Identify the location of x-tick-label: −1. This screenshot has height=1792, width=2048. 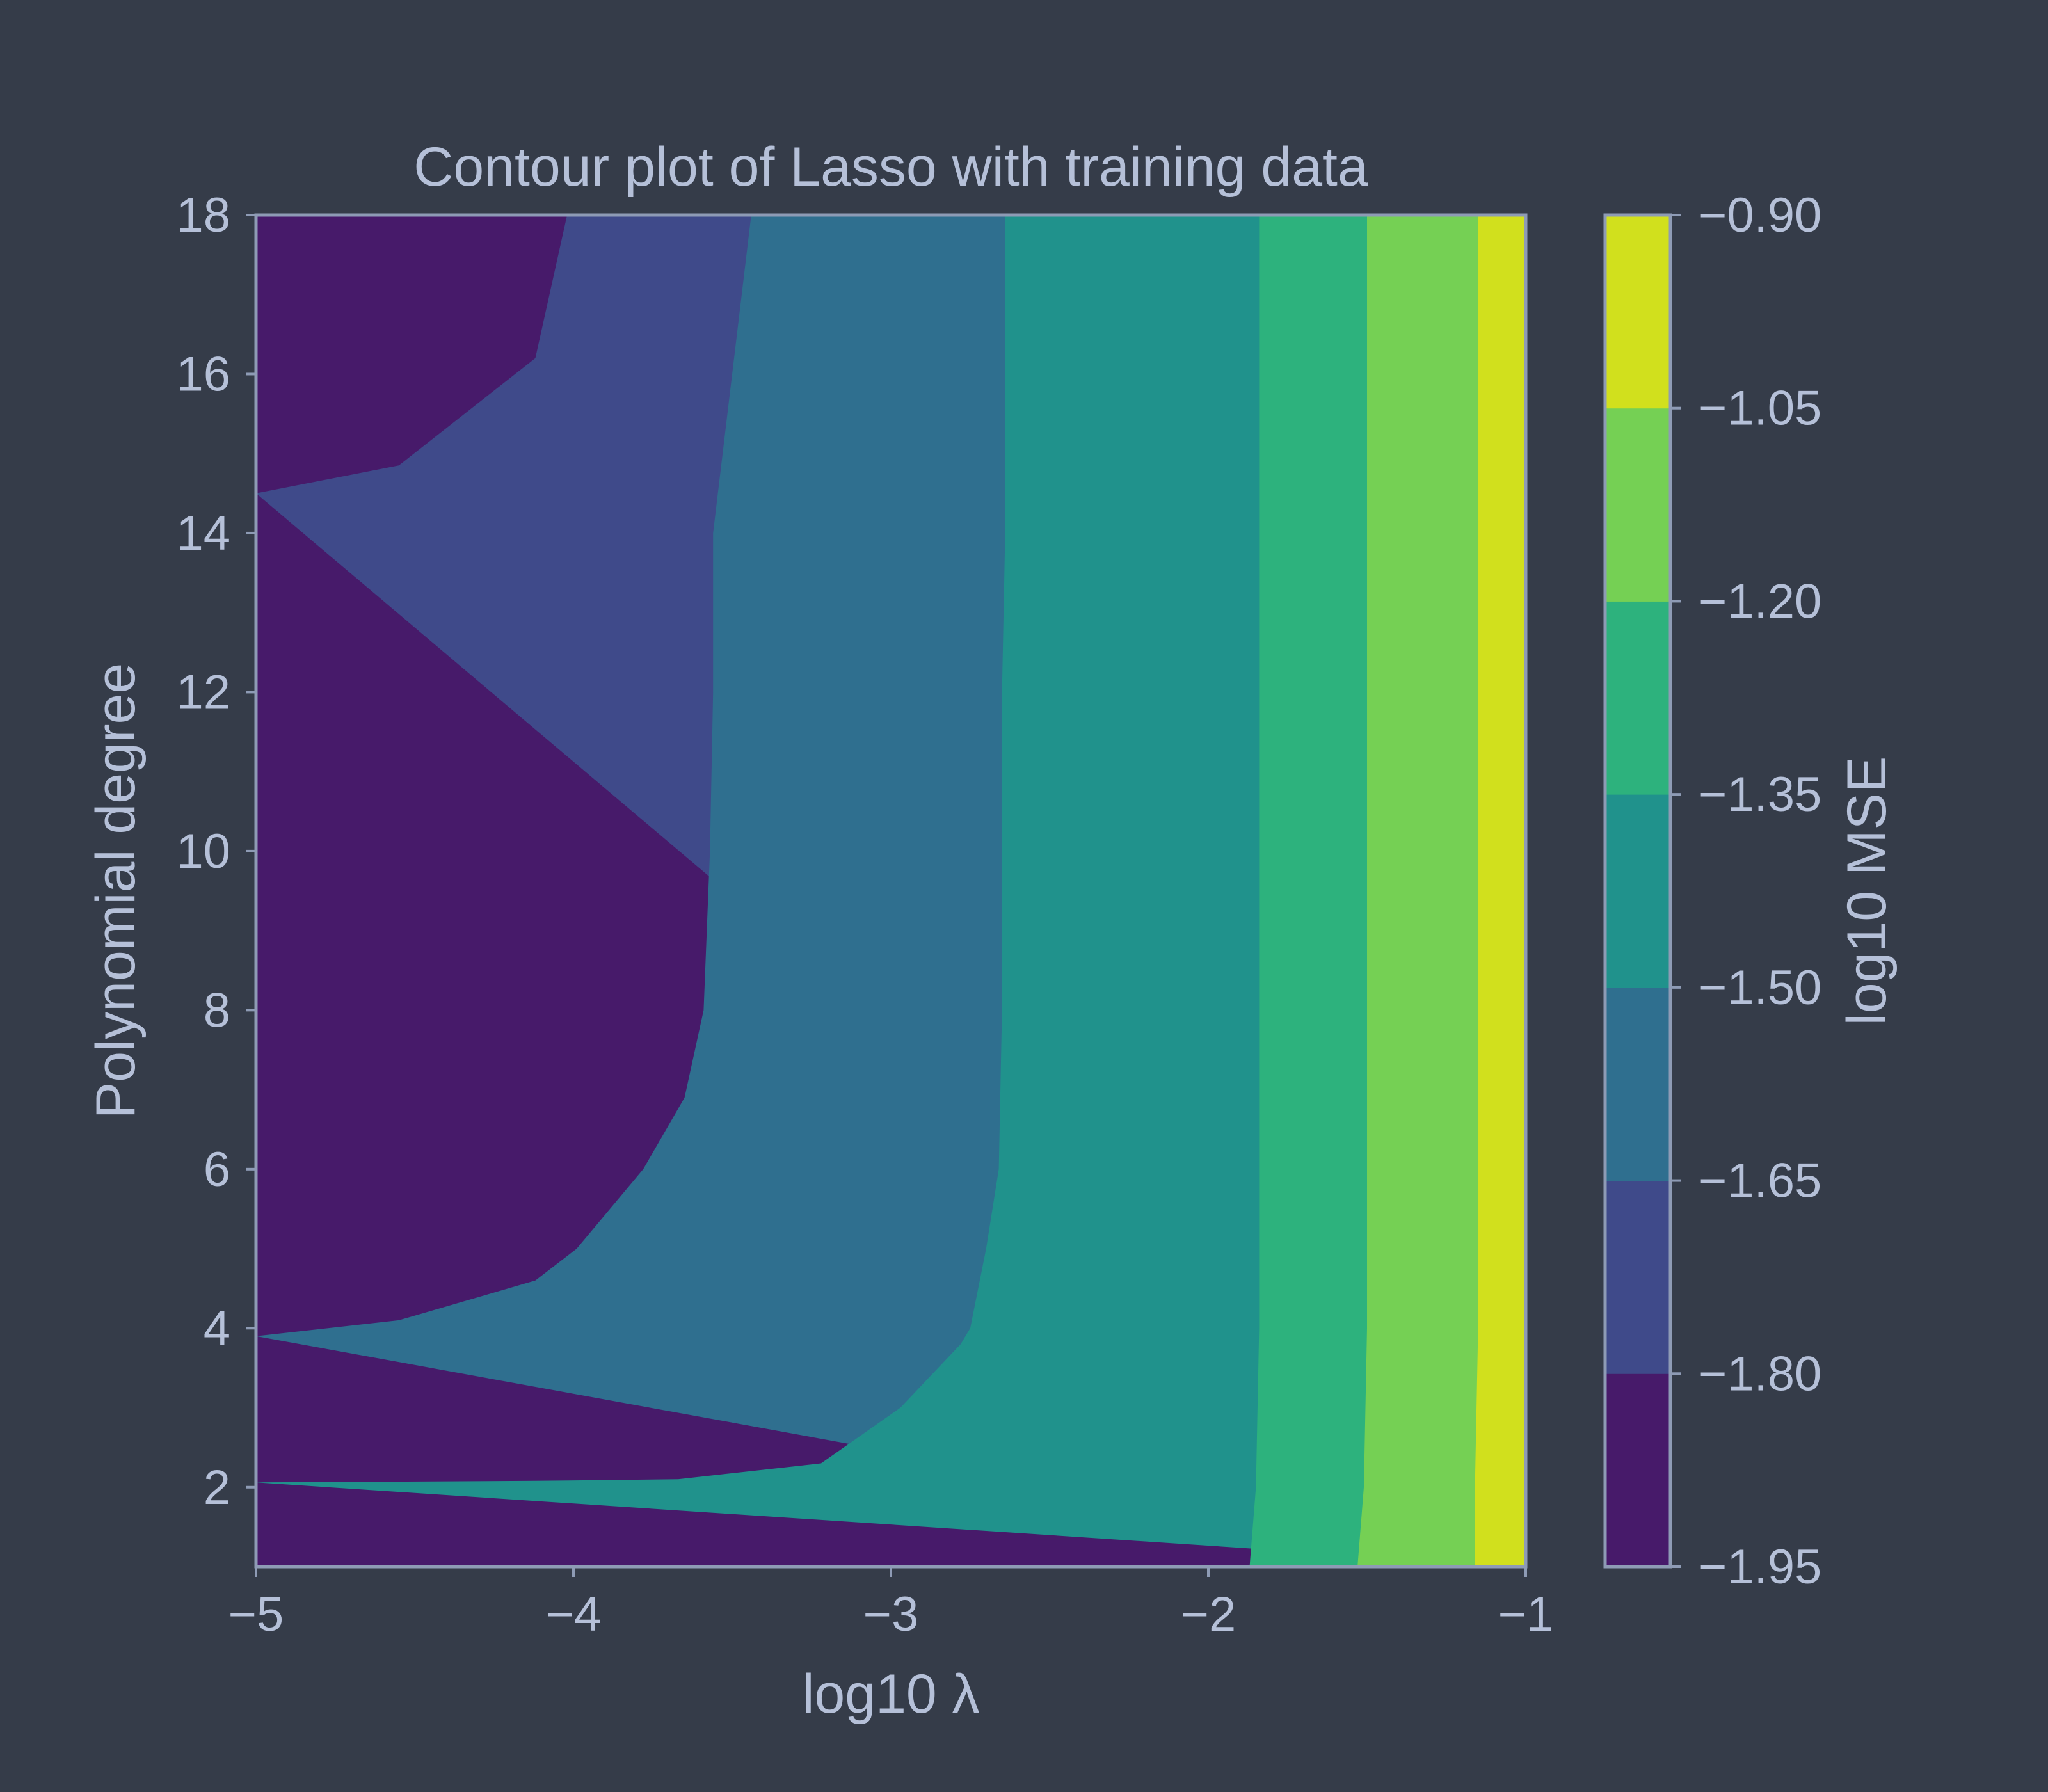
(1526, 1614).